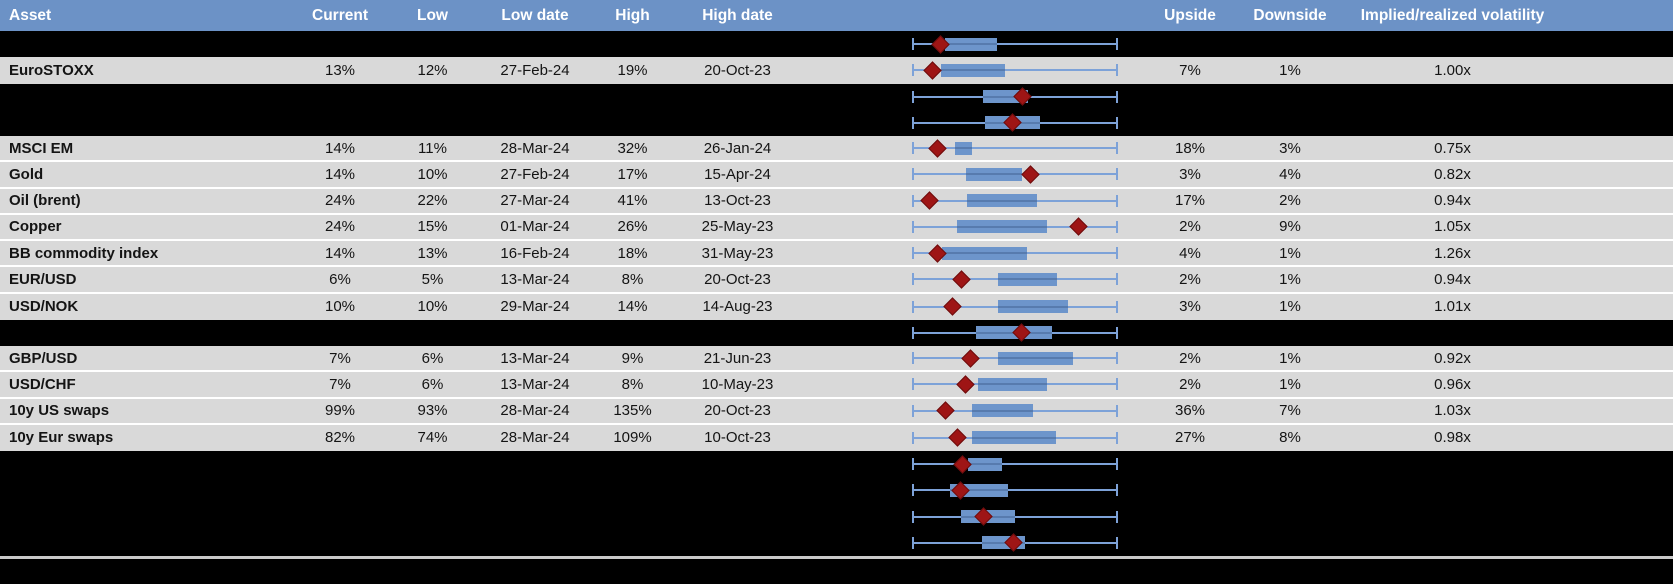  What do you see at coordinates (1190, 15) in the screenshot?
I see `column-header-upside: Upside` at bounding box center [1190, 15].